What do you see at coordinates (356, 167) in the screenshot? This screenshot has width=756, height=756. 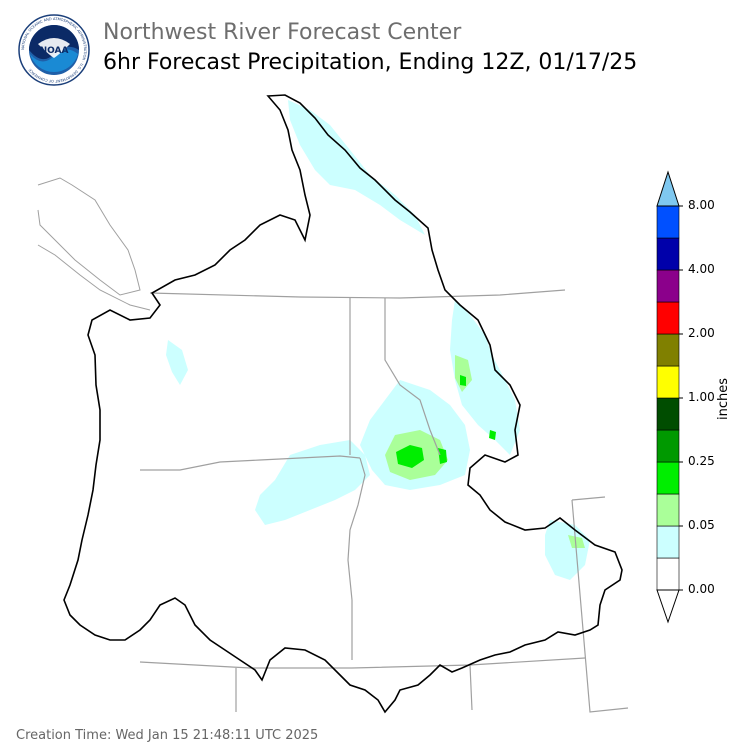 I see `precip-area-upper-columbia` at bounding box center [356, 167].